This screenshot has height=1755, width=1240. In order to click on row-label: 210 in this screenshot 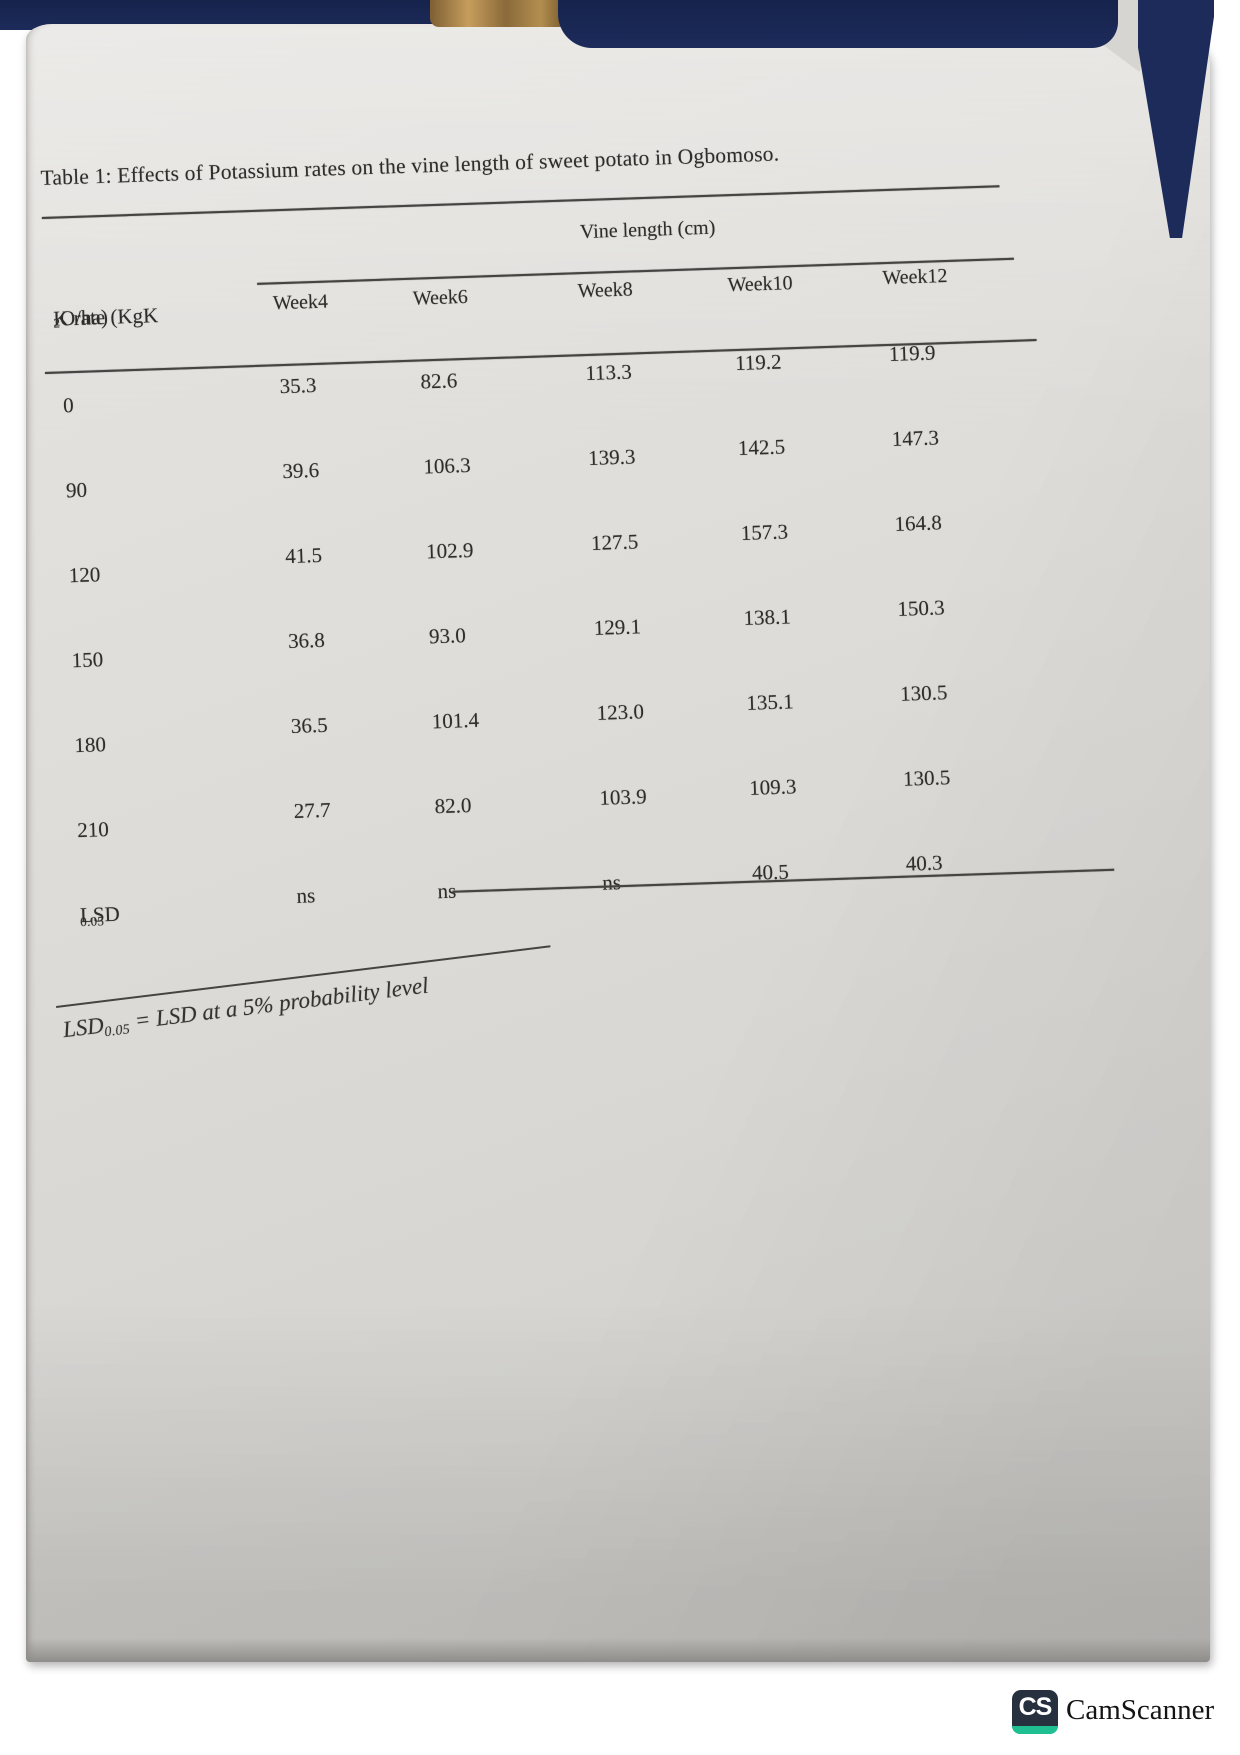, I will do `click(93, 830)`.